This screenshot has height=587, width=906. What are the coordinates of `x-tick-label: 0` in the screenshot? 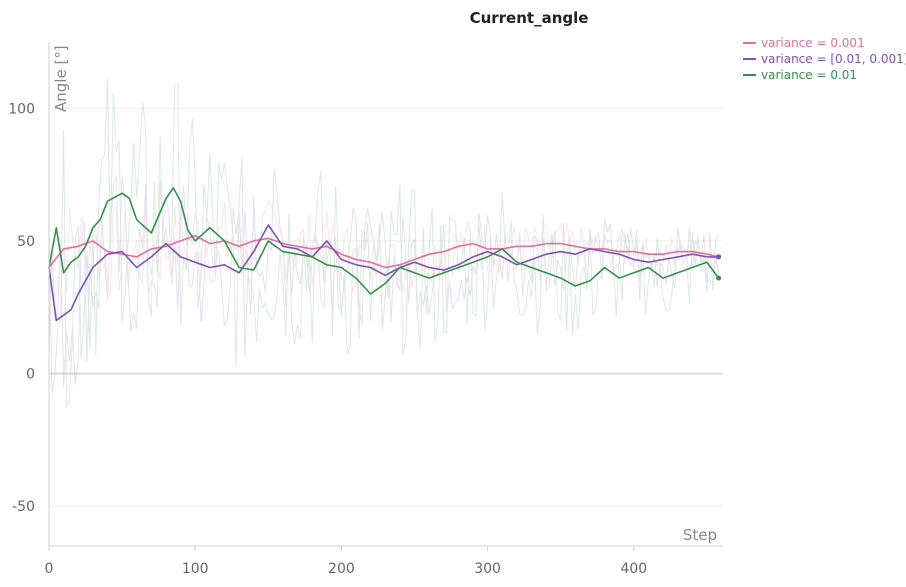 It's located at (49, 569).